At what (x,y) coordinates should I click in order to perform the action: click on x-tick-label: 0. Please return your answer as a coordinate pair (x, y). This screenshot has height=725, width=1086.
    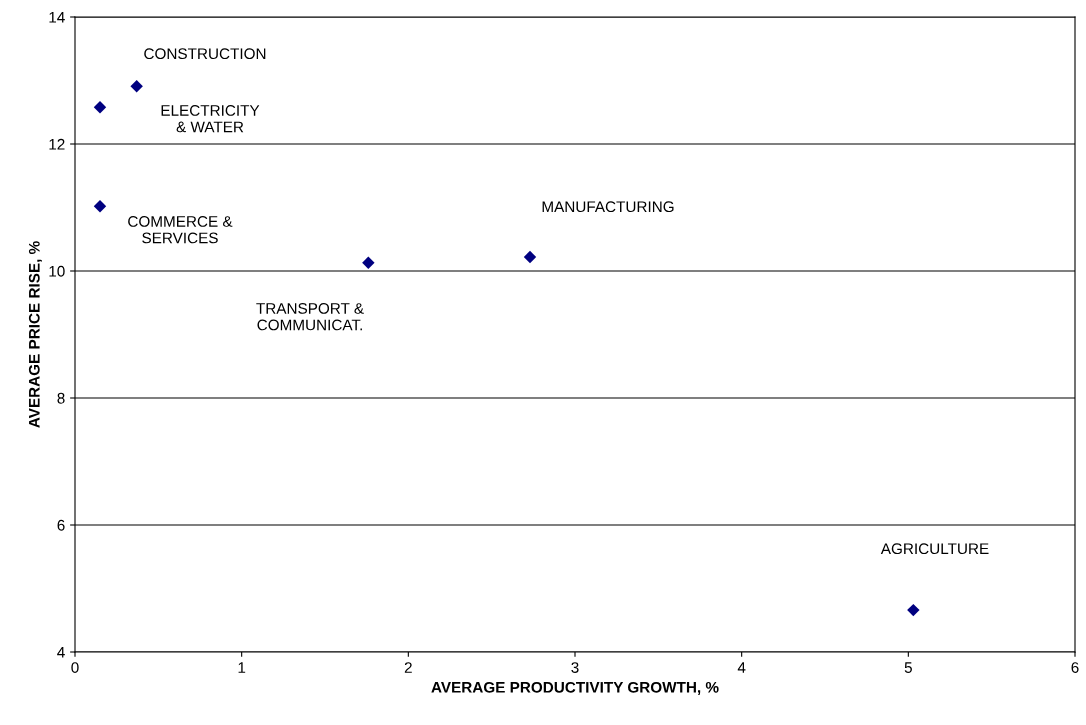
    Looking at the image, I should click on (75, 667).